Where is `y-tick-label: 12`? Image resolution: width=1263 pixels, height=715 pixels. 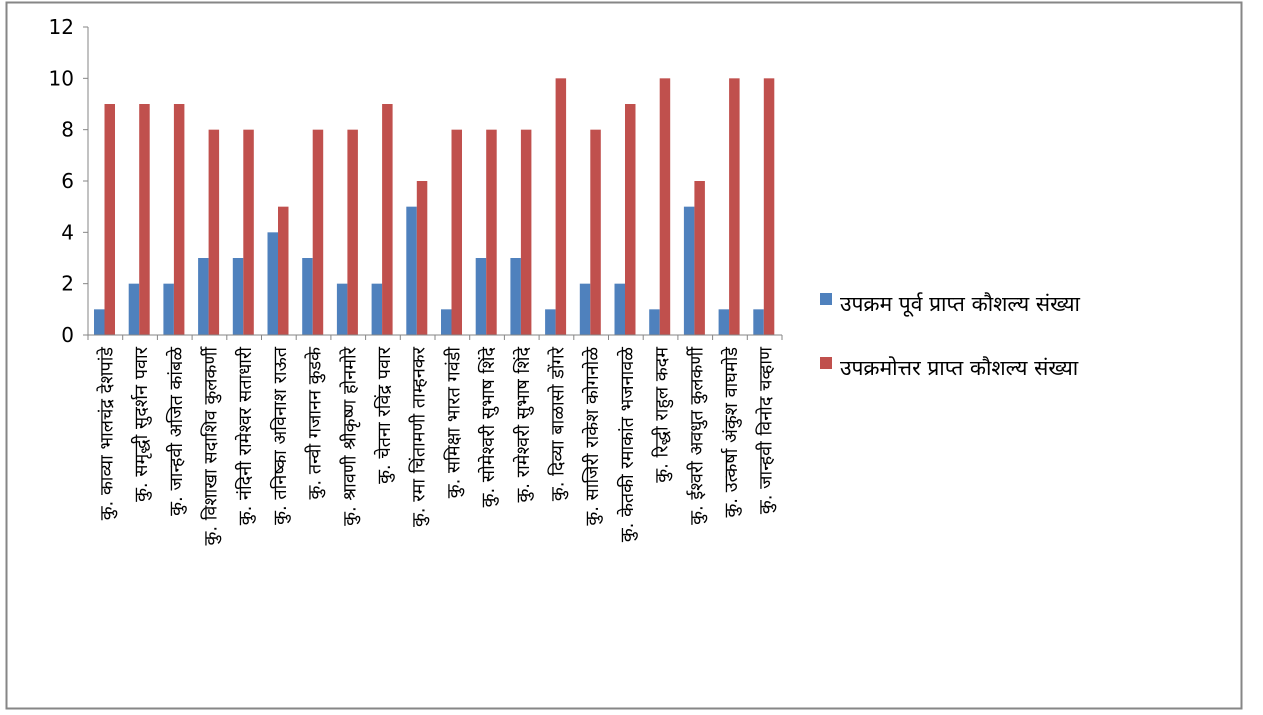 y-tick-label: 12 is located at coordinates (61, 27).